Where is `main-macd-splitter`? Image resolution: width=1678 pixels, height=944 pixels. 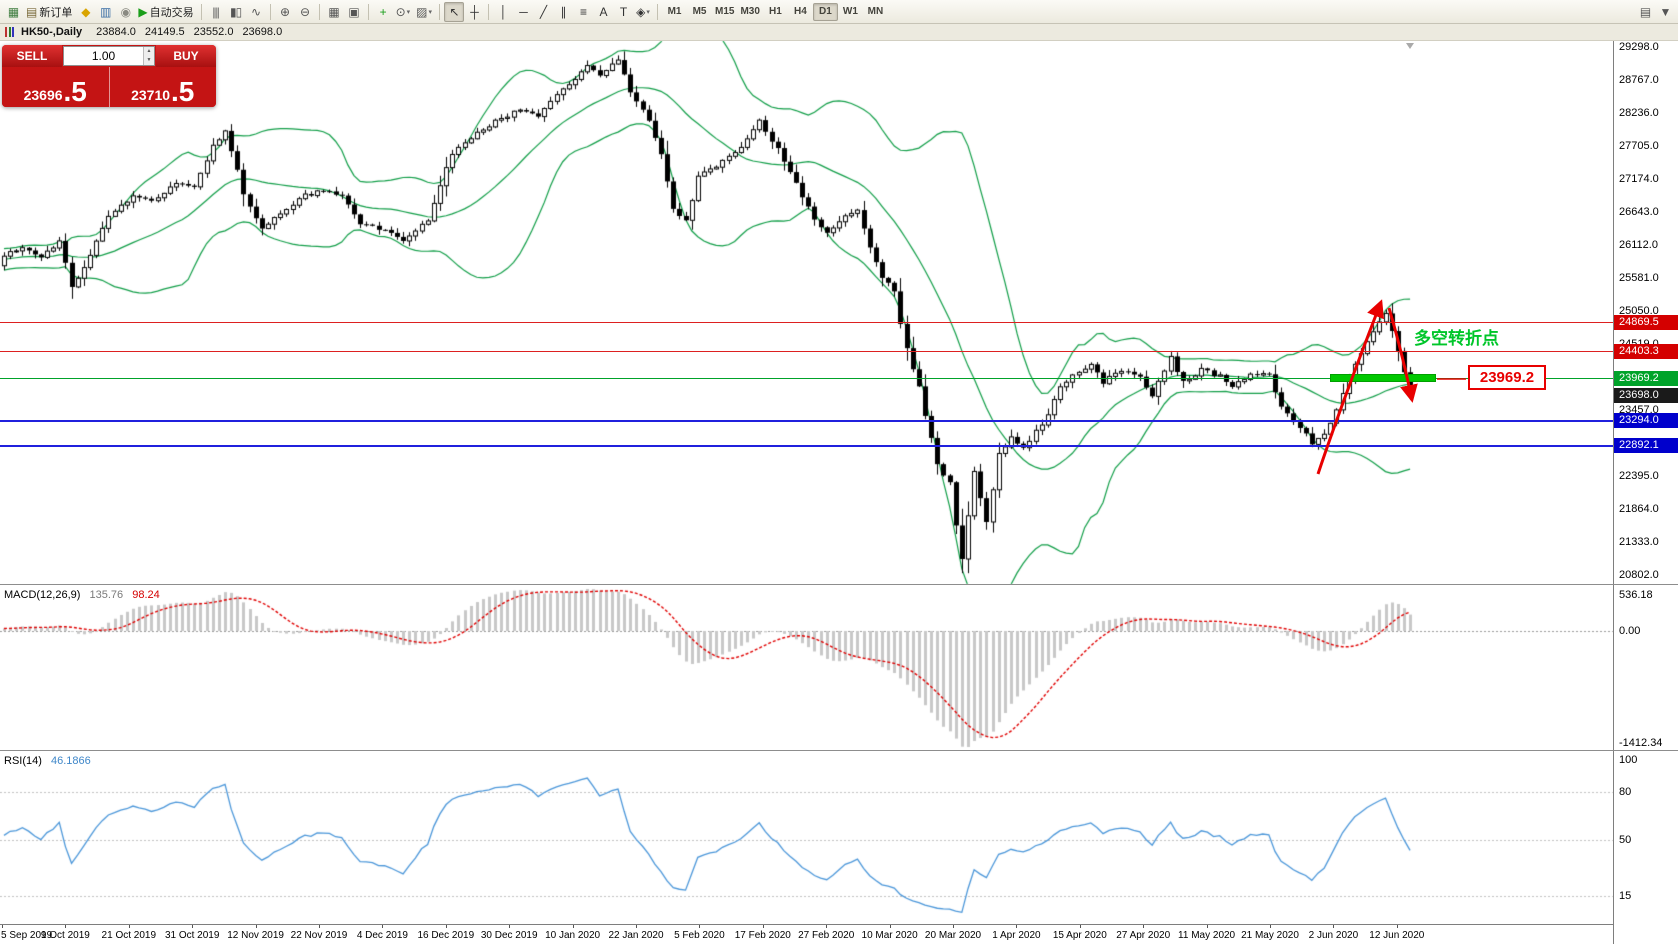
main-macd-splitter is located at coordinates (839, 584).